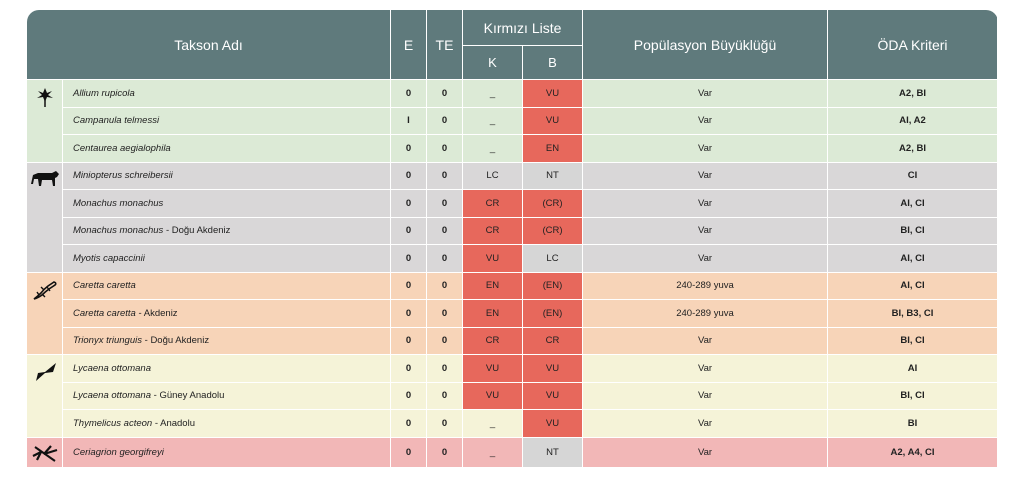 The image size is (1024, 483). I want to click on oda-criteria-cell: A2, BI, so click(913, 148).